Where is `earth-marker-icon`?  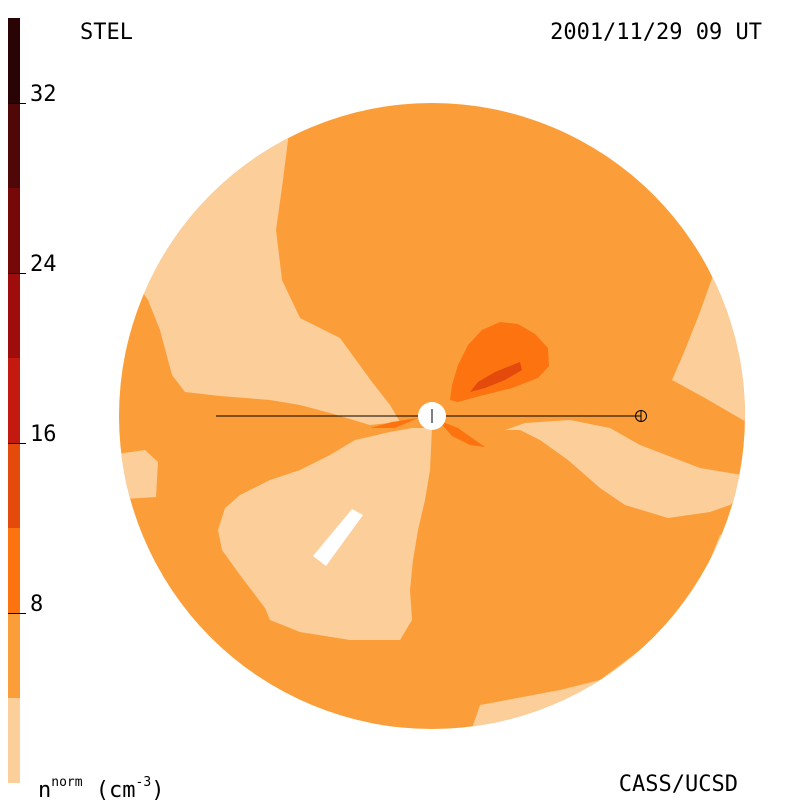 earth-marker-icon is located at coordinates (641, 416).